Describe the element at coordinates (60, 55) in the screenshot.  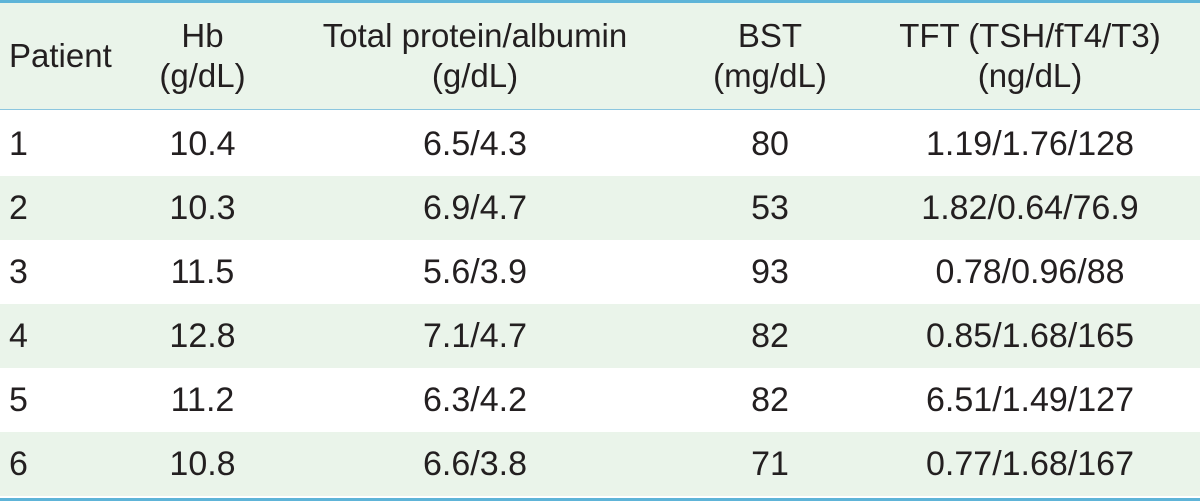
I see `header-patient-line1: Patient` at that location.